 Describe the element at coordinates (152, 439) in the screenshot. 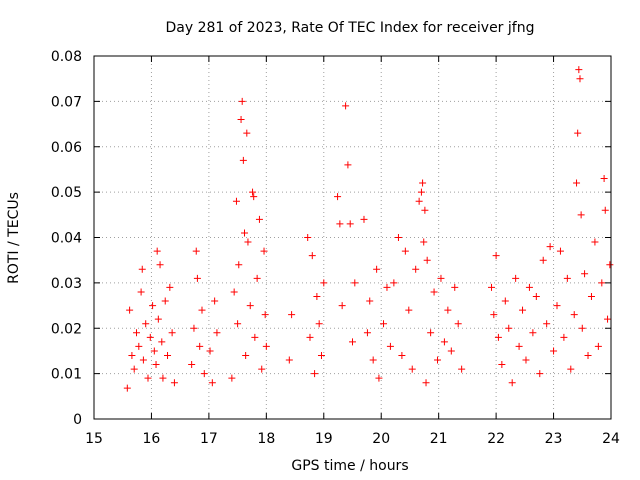

I see `x-tick-label: 16` at that location.